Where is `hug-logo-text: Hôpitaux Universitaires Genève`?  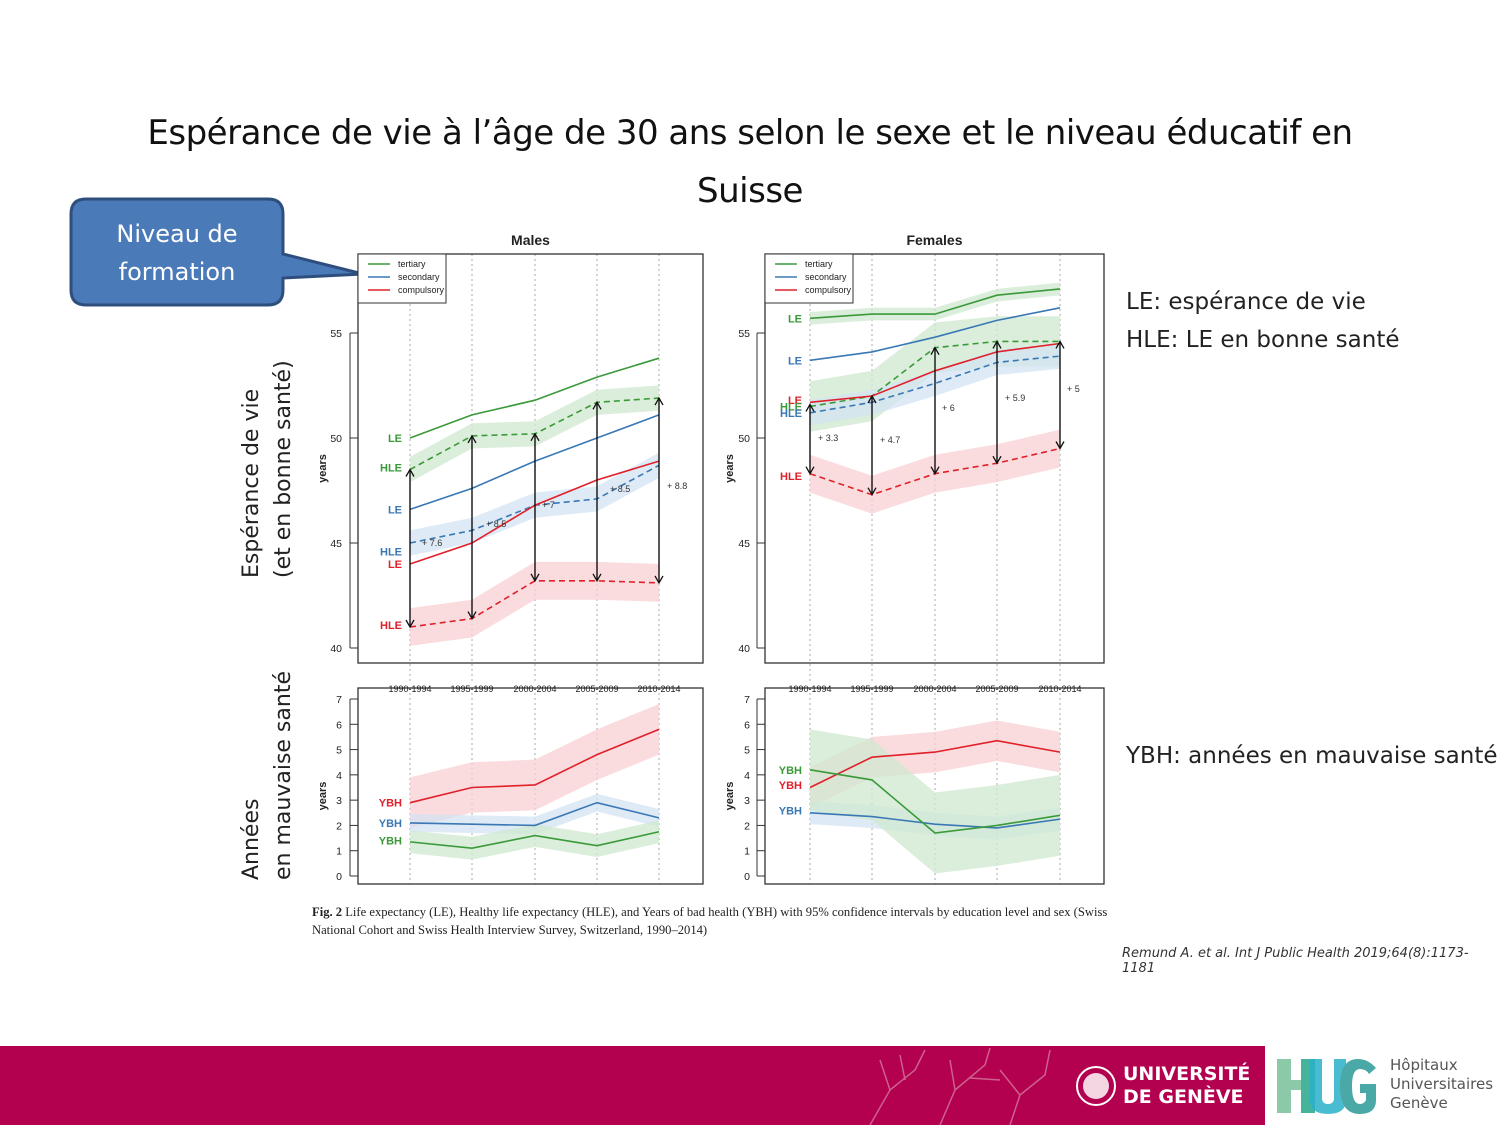 hug-logo-text: Hôpitaux Universitaires Genève is located at coordinates (1441, 1084).